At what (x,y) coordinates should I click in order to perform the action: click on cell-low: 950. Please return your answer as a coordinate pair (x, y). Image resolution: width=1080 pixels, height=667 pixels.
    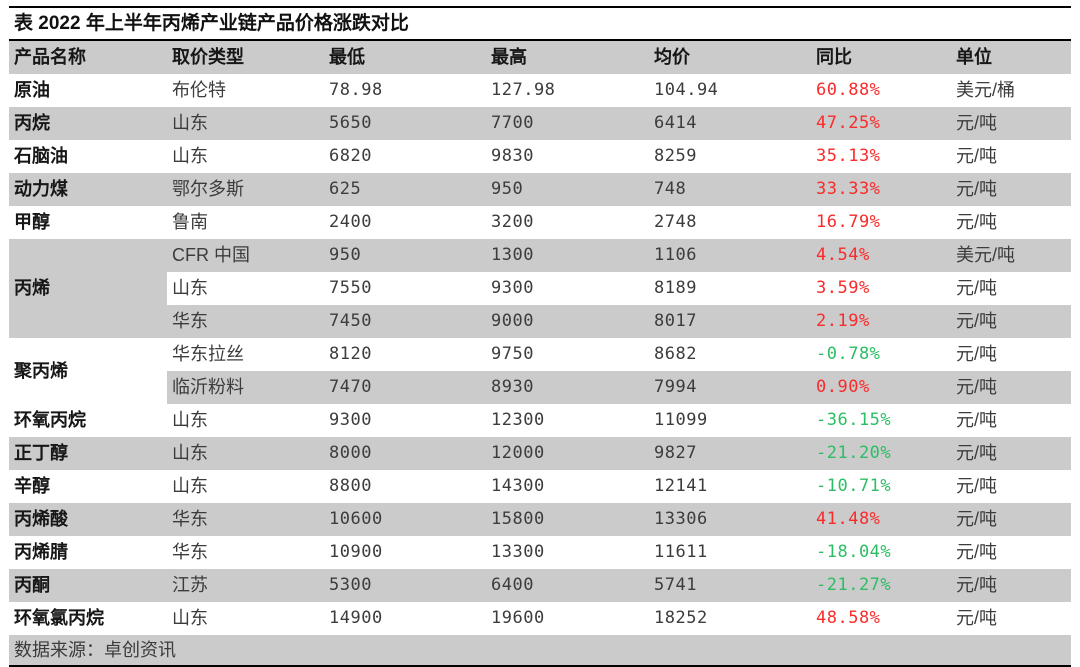
    Looking at the image, I should click on (405, 255).